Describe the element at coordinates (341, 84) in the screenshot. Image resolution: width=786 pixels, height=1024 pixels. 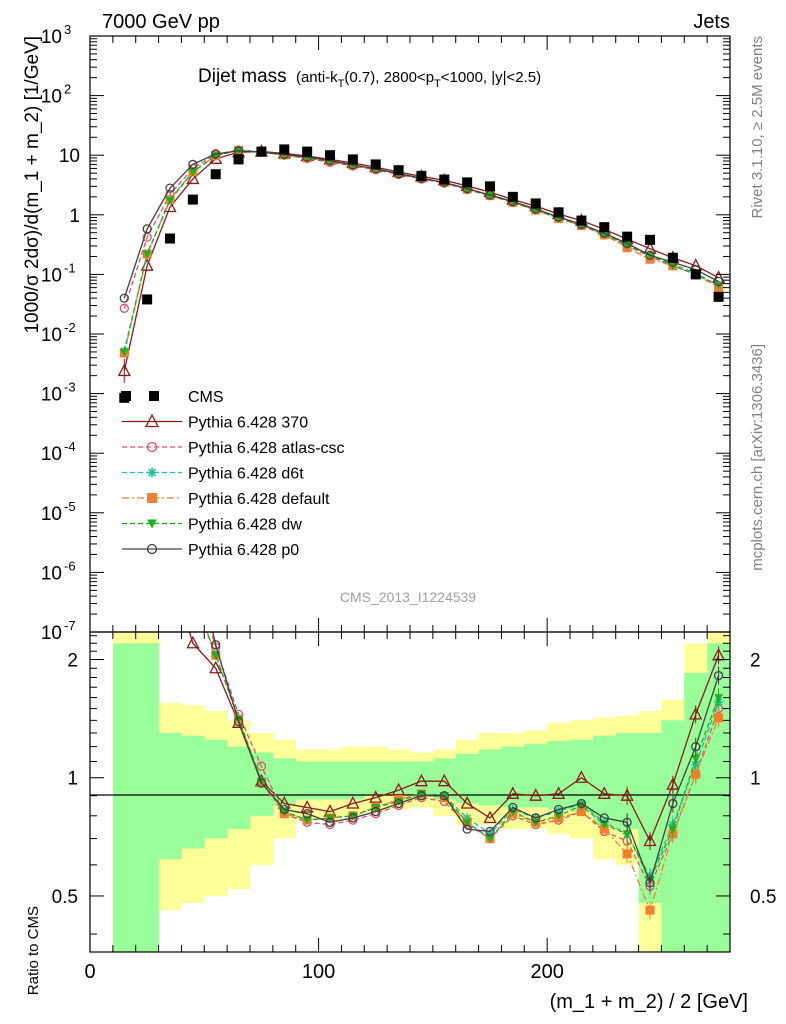
I see `chart-title-s1: T` at that location.